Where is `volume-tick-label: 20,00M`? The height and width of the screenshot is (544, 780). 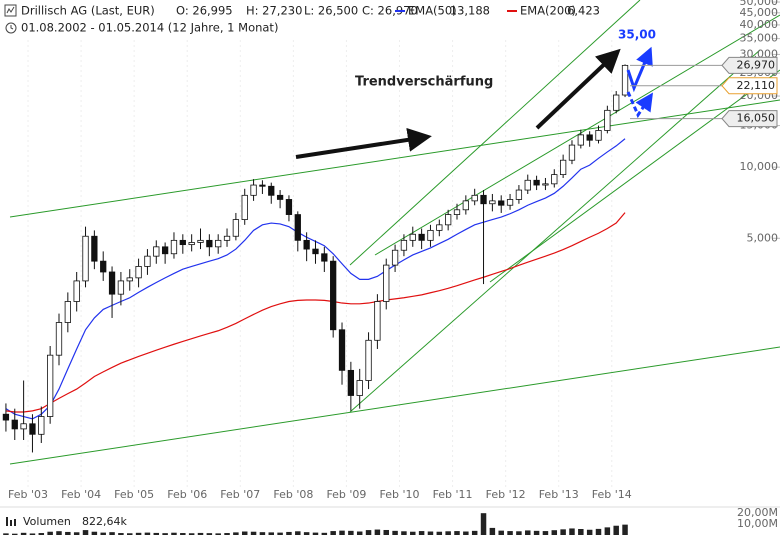 volume-tick-label: 20,00M is located at coordinates (757, 512).